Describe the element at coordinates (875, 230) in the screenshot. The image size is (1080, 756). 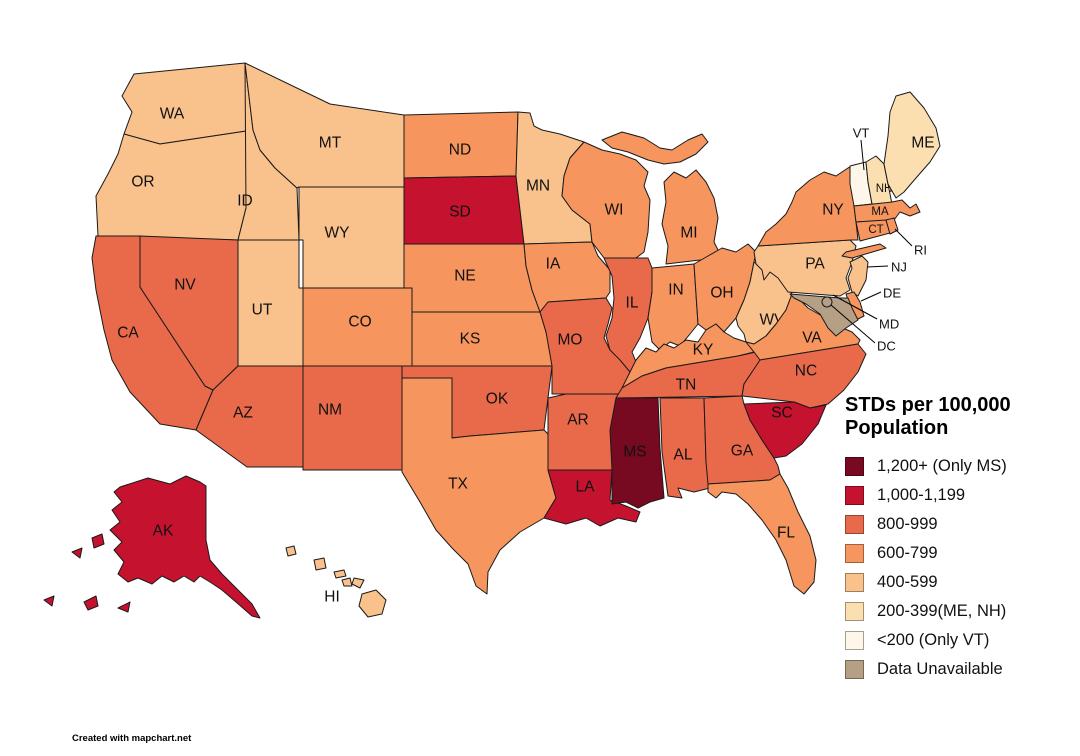
I see `state-label-CT: CT` at that location.